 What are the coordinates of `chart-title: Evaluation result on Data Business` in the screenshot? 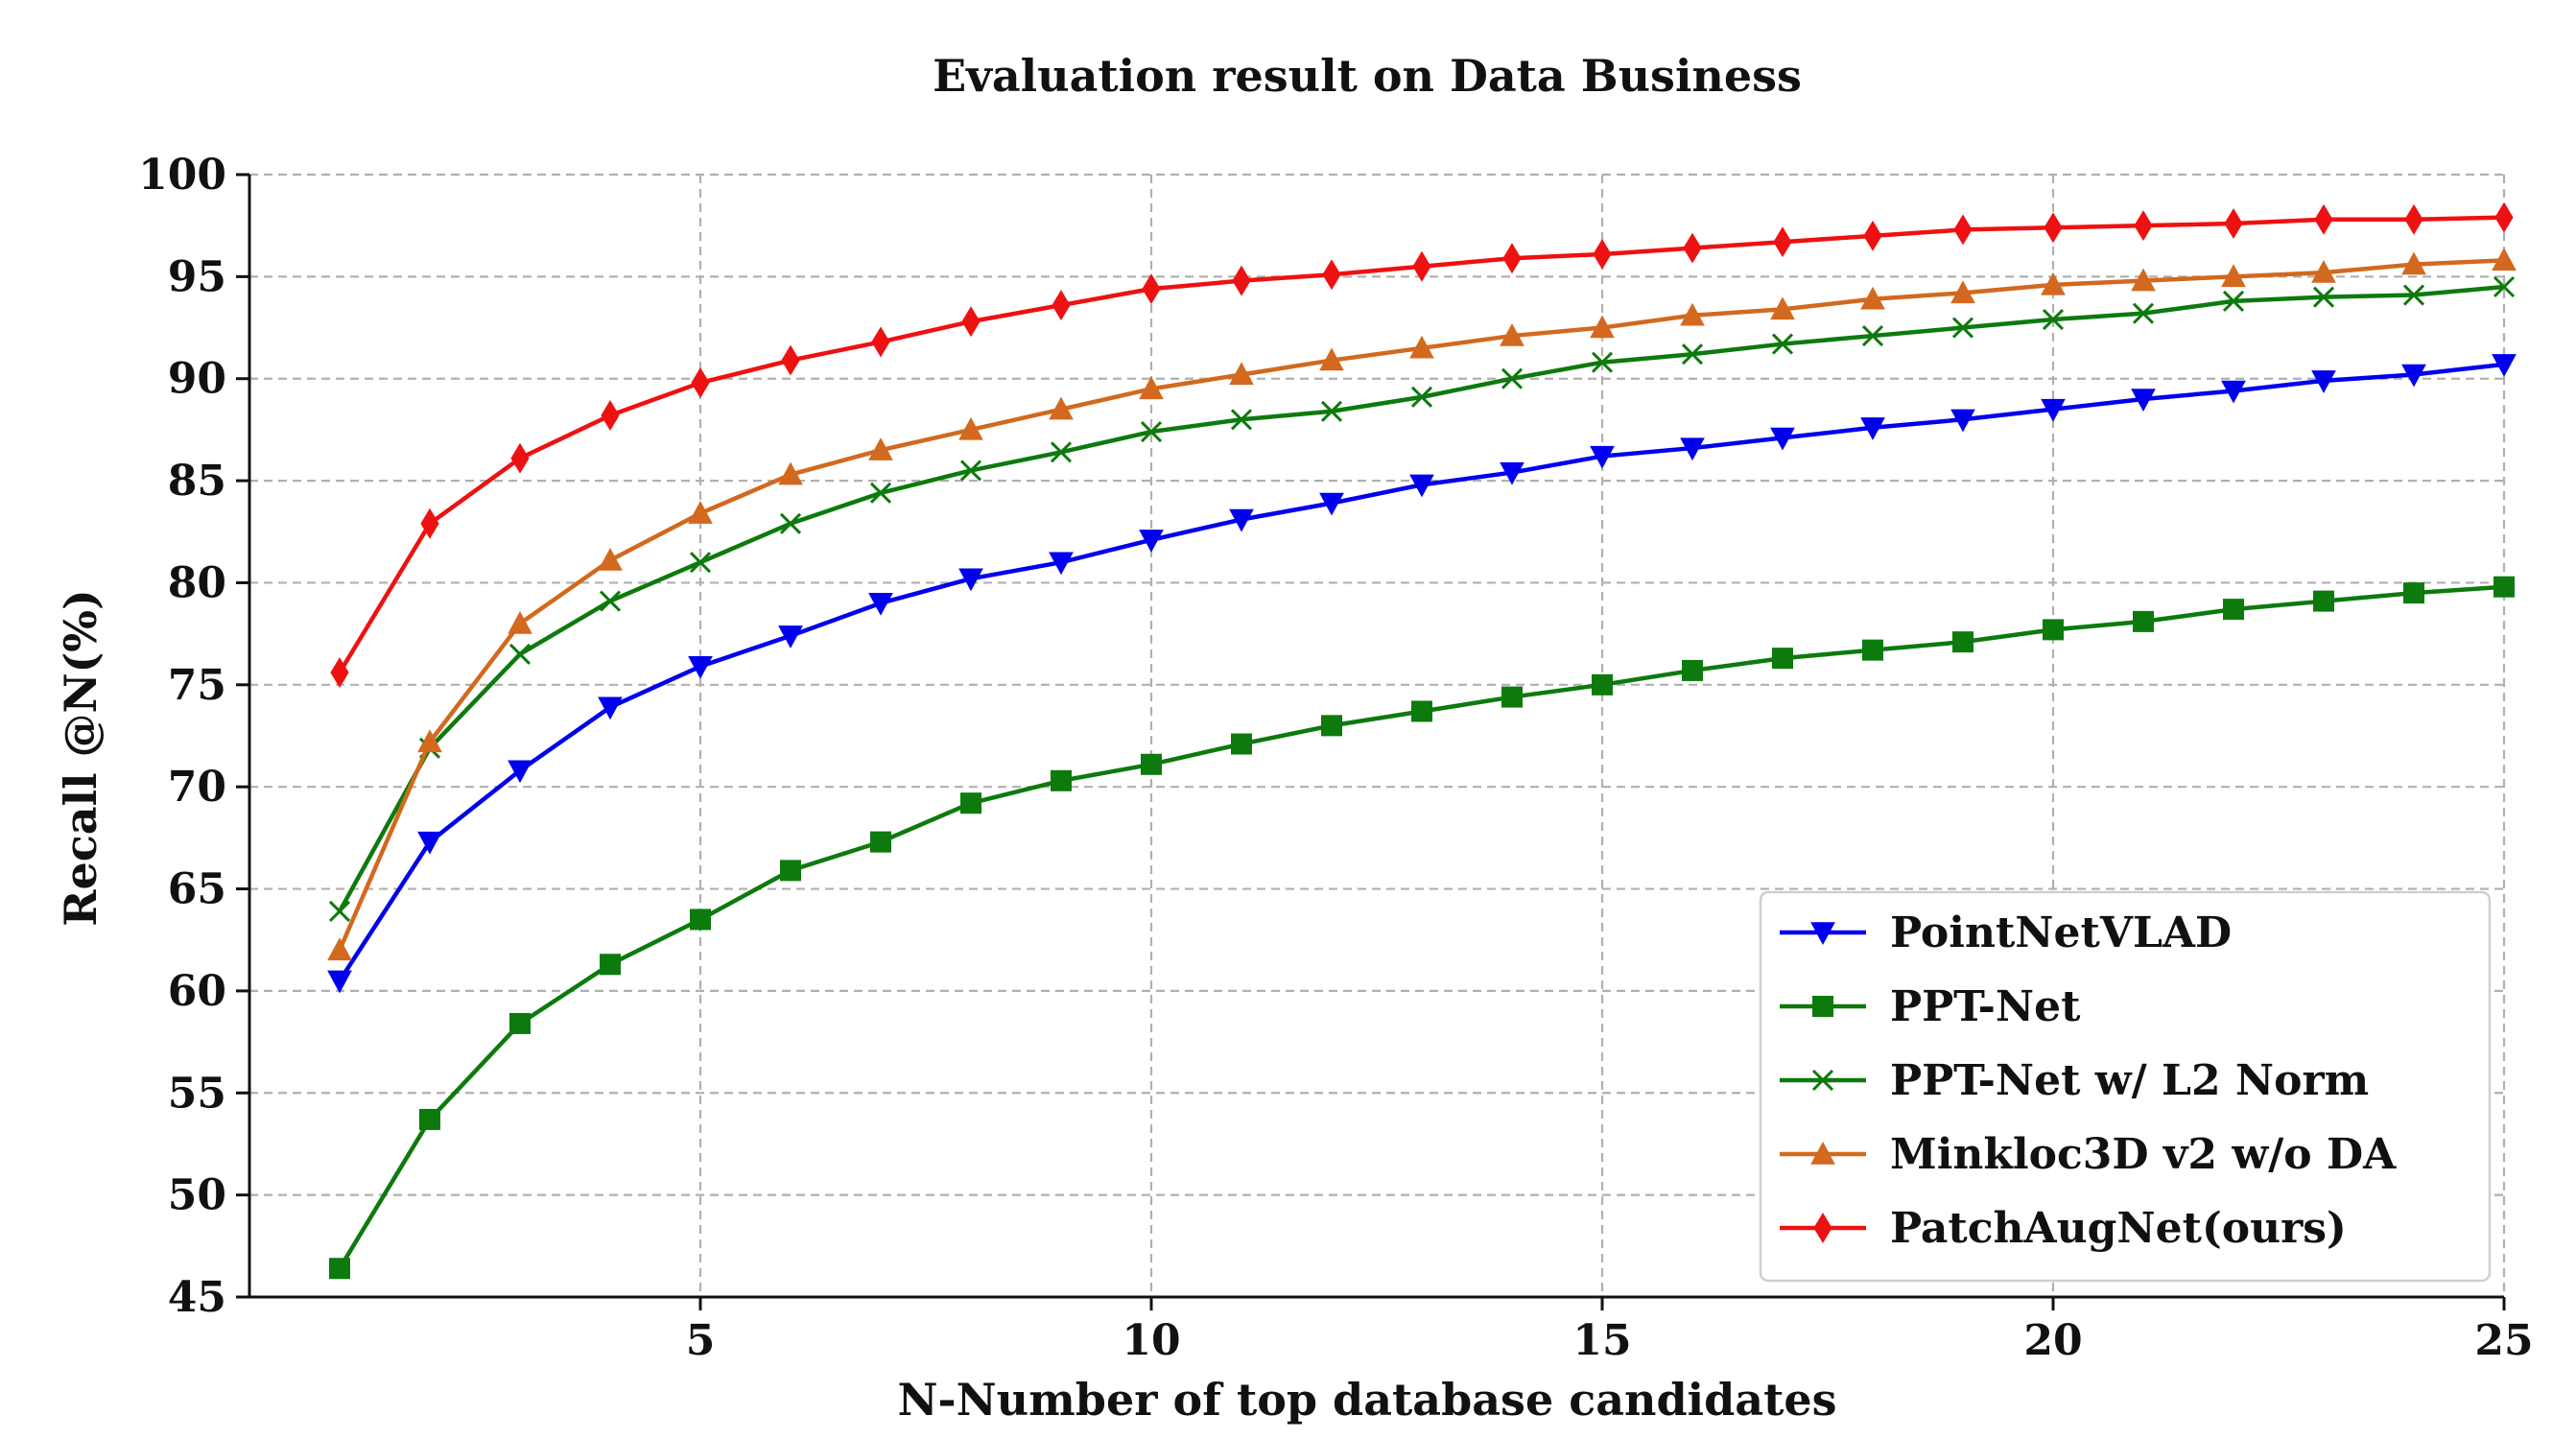 It's located at (1368, 76).